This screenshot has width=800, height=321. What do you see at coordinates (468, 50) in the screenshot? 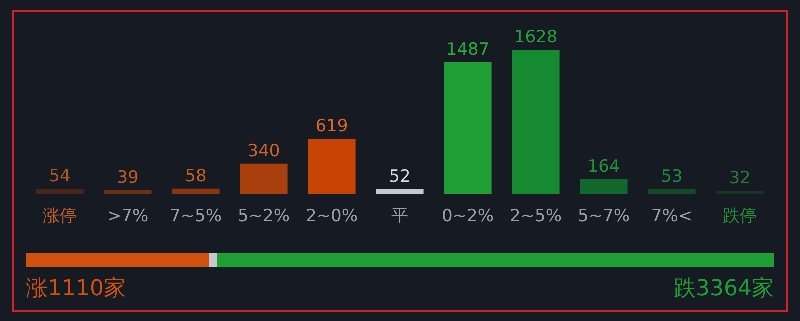
I see `data-label: 1487` at bounding box center [468, 50].